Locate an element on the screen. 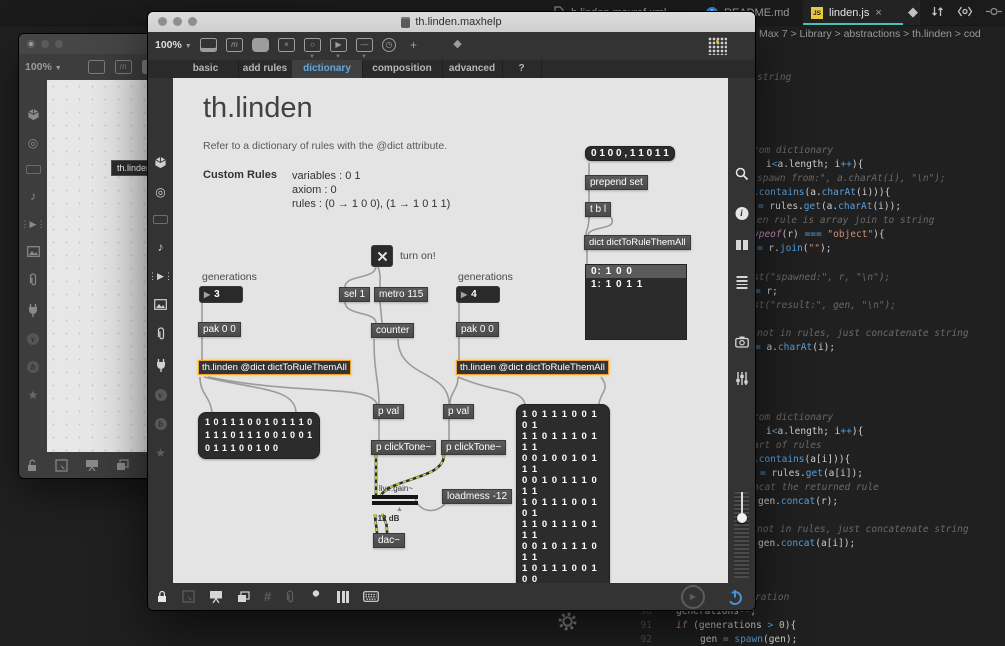 This screenshot has width=1005, height=646. unlock-icon is located at coordinates (32, 465).